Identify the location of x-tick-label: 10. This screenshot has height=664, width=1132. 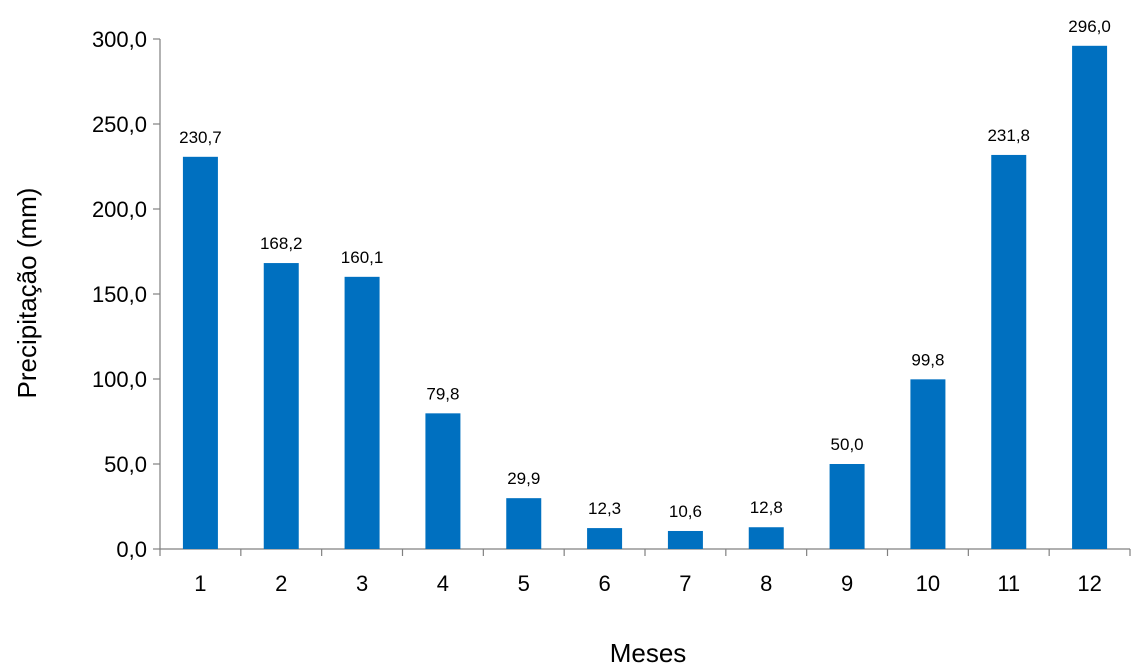
(928, 583).